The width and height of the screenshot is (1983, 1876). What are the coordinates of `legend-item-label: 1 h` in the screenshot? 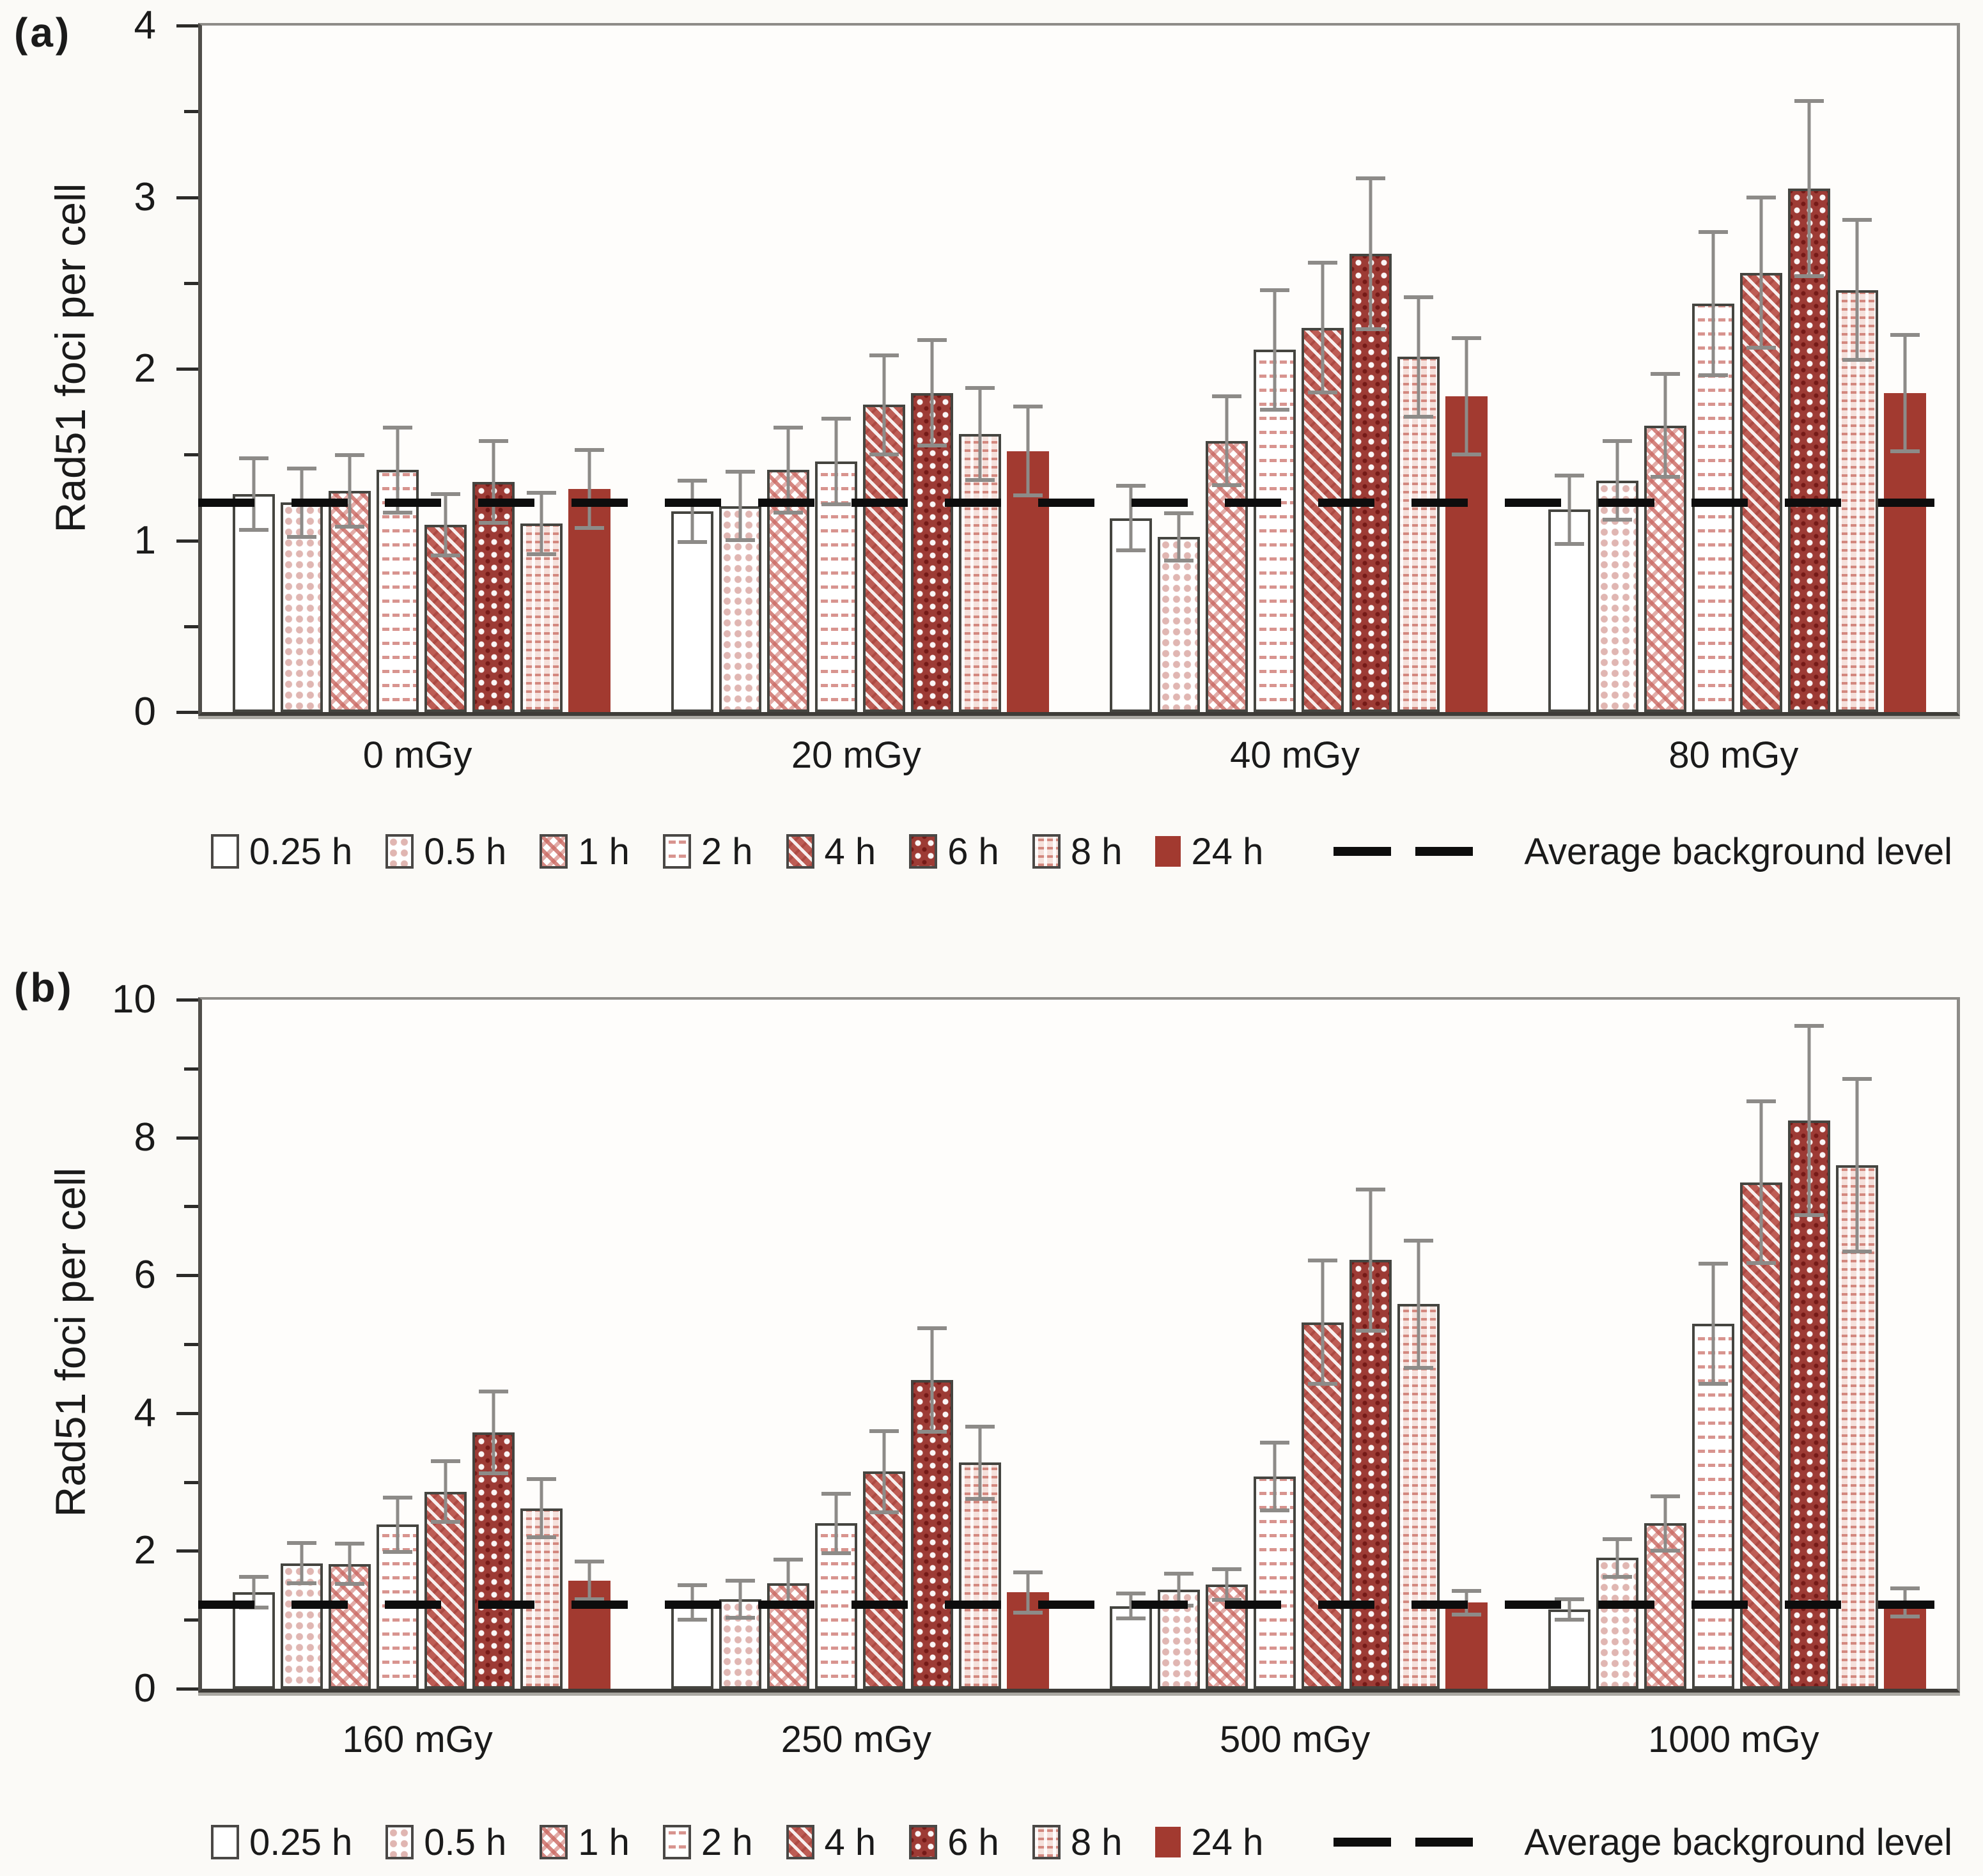 It's located at (604, 1842).